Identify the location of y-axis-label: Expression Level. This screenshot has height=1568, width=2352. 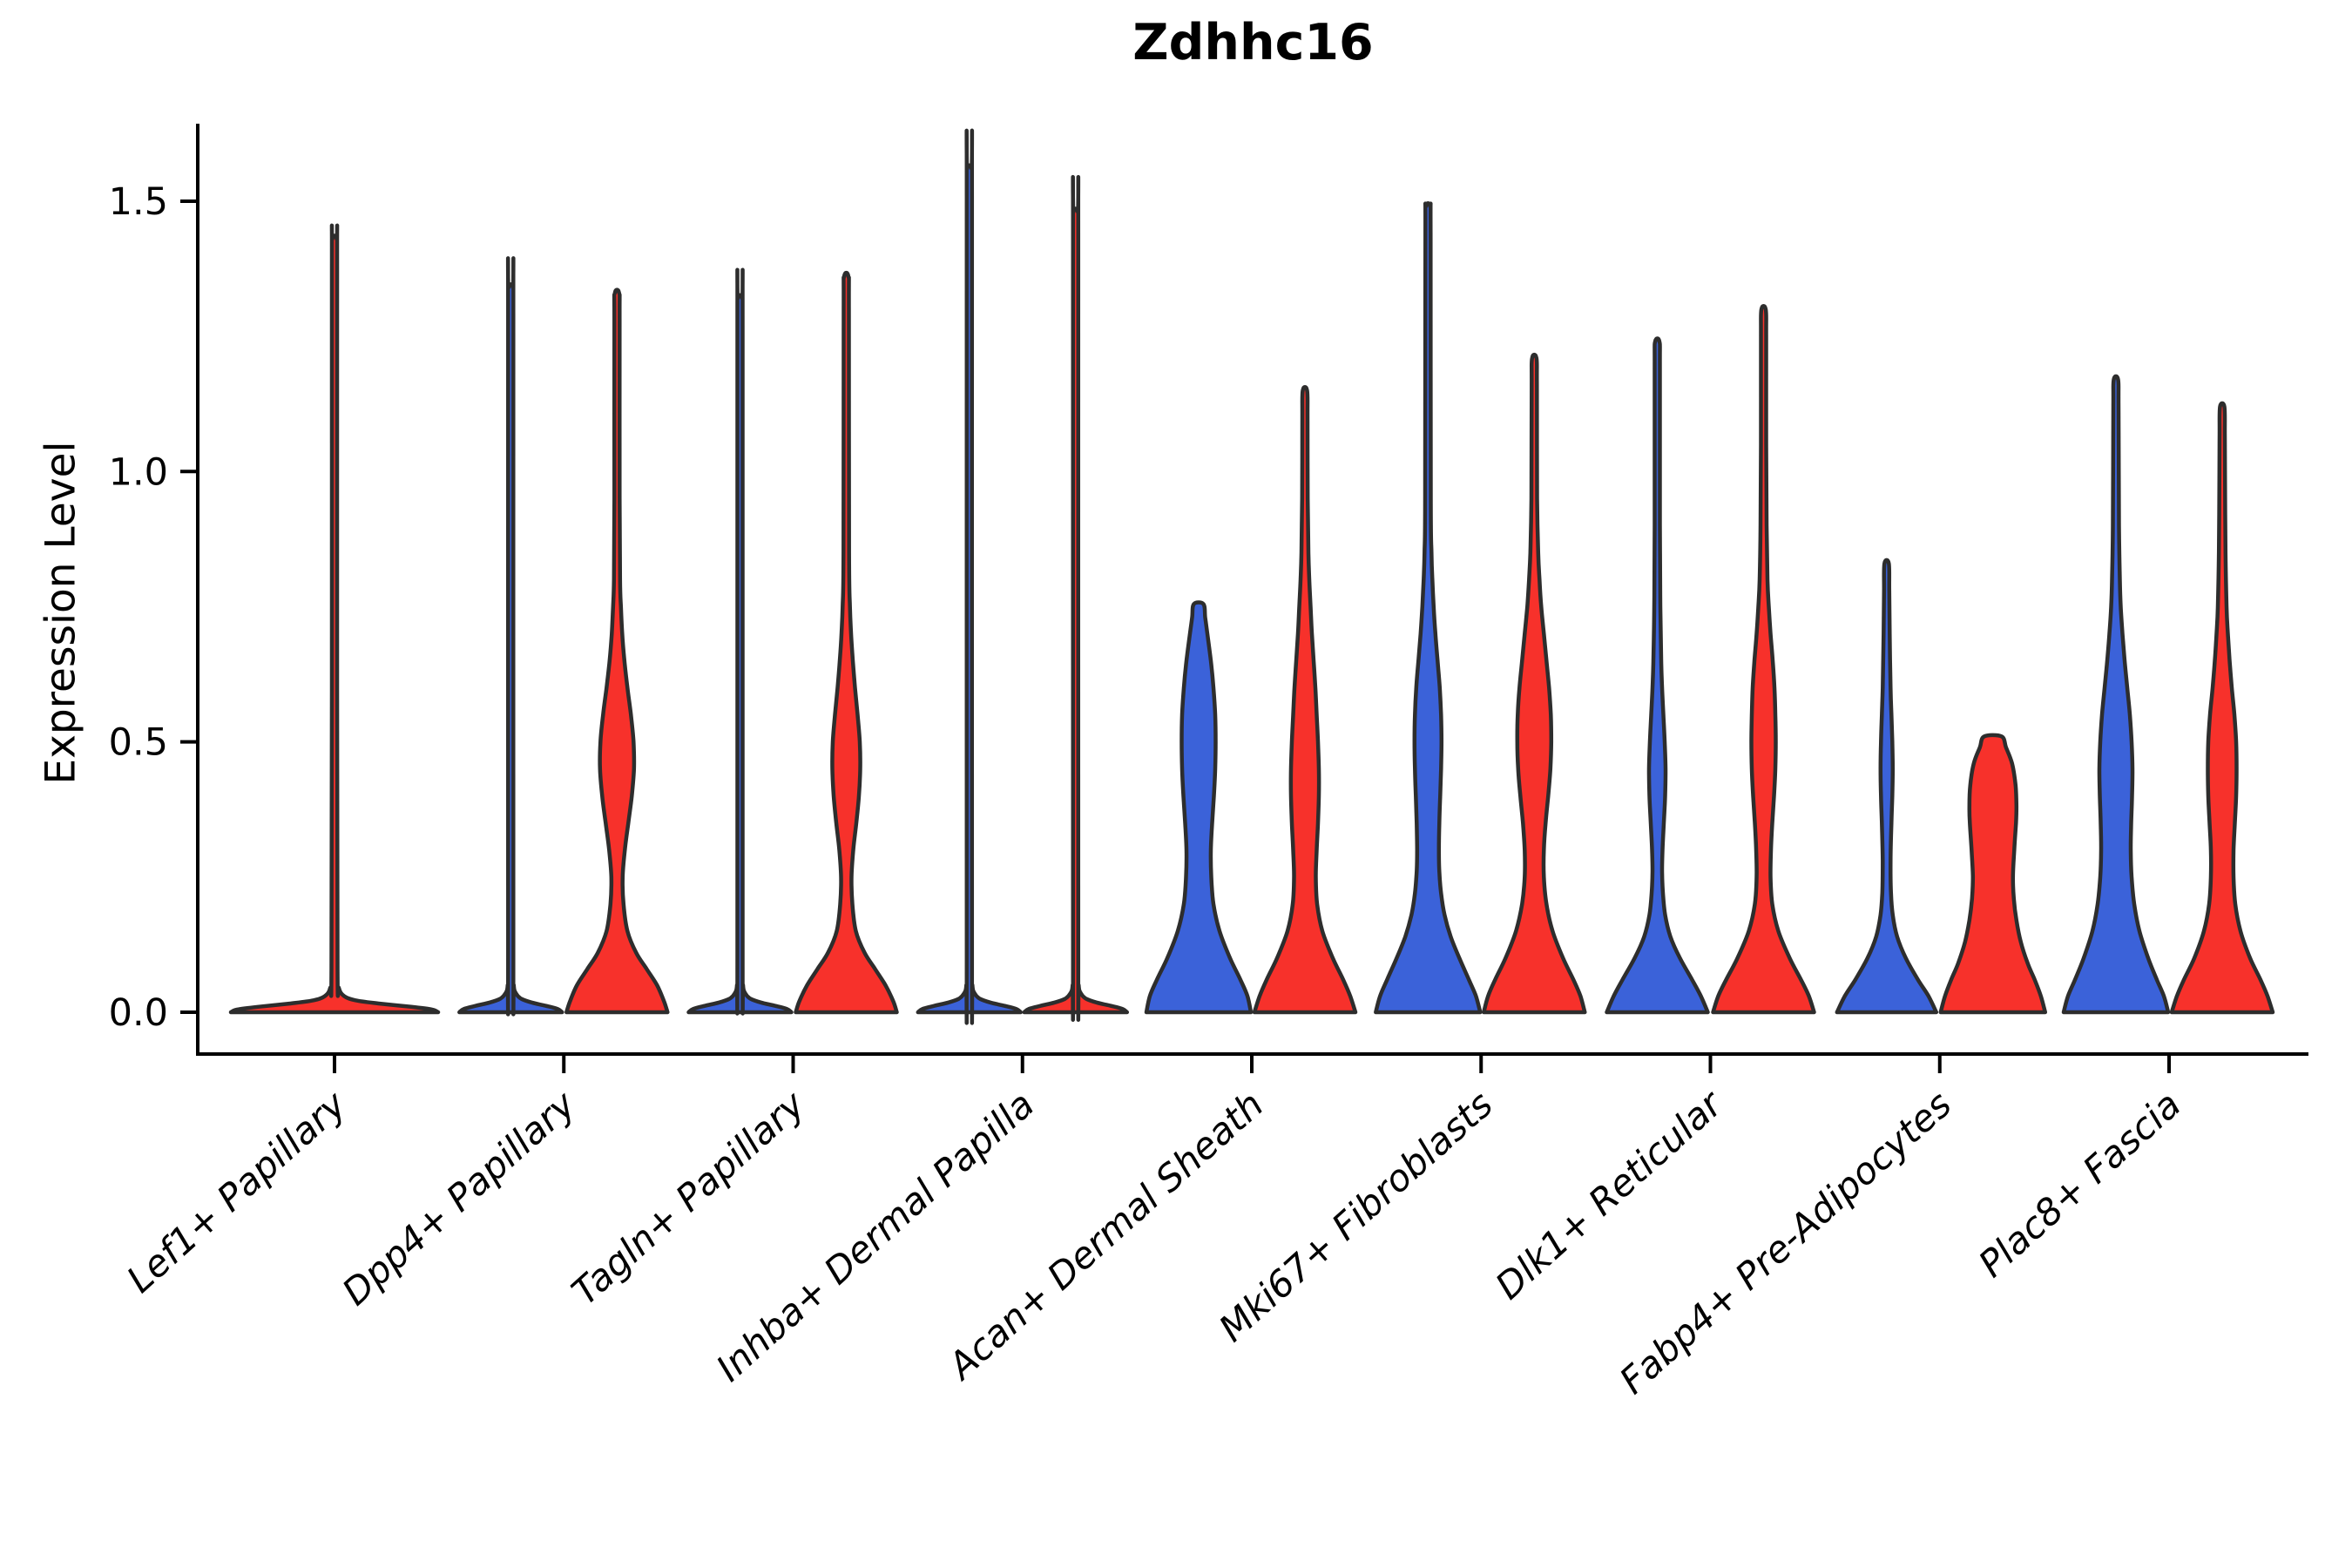
(61, 613).